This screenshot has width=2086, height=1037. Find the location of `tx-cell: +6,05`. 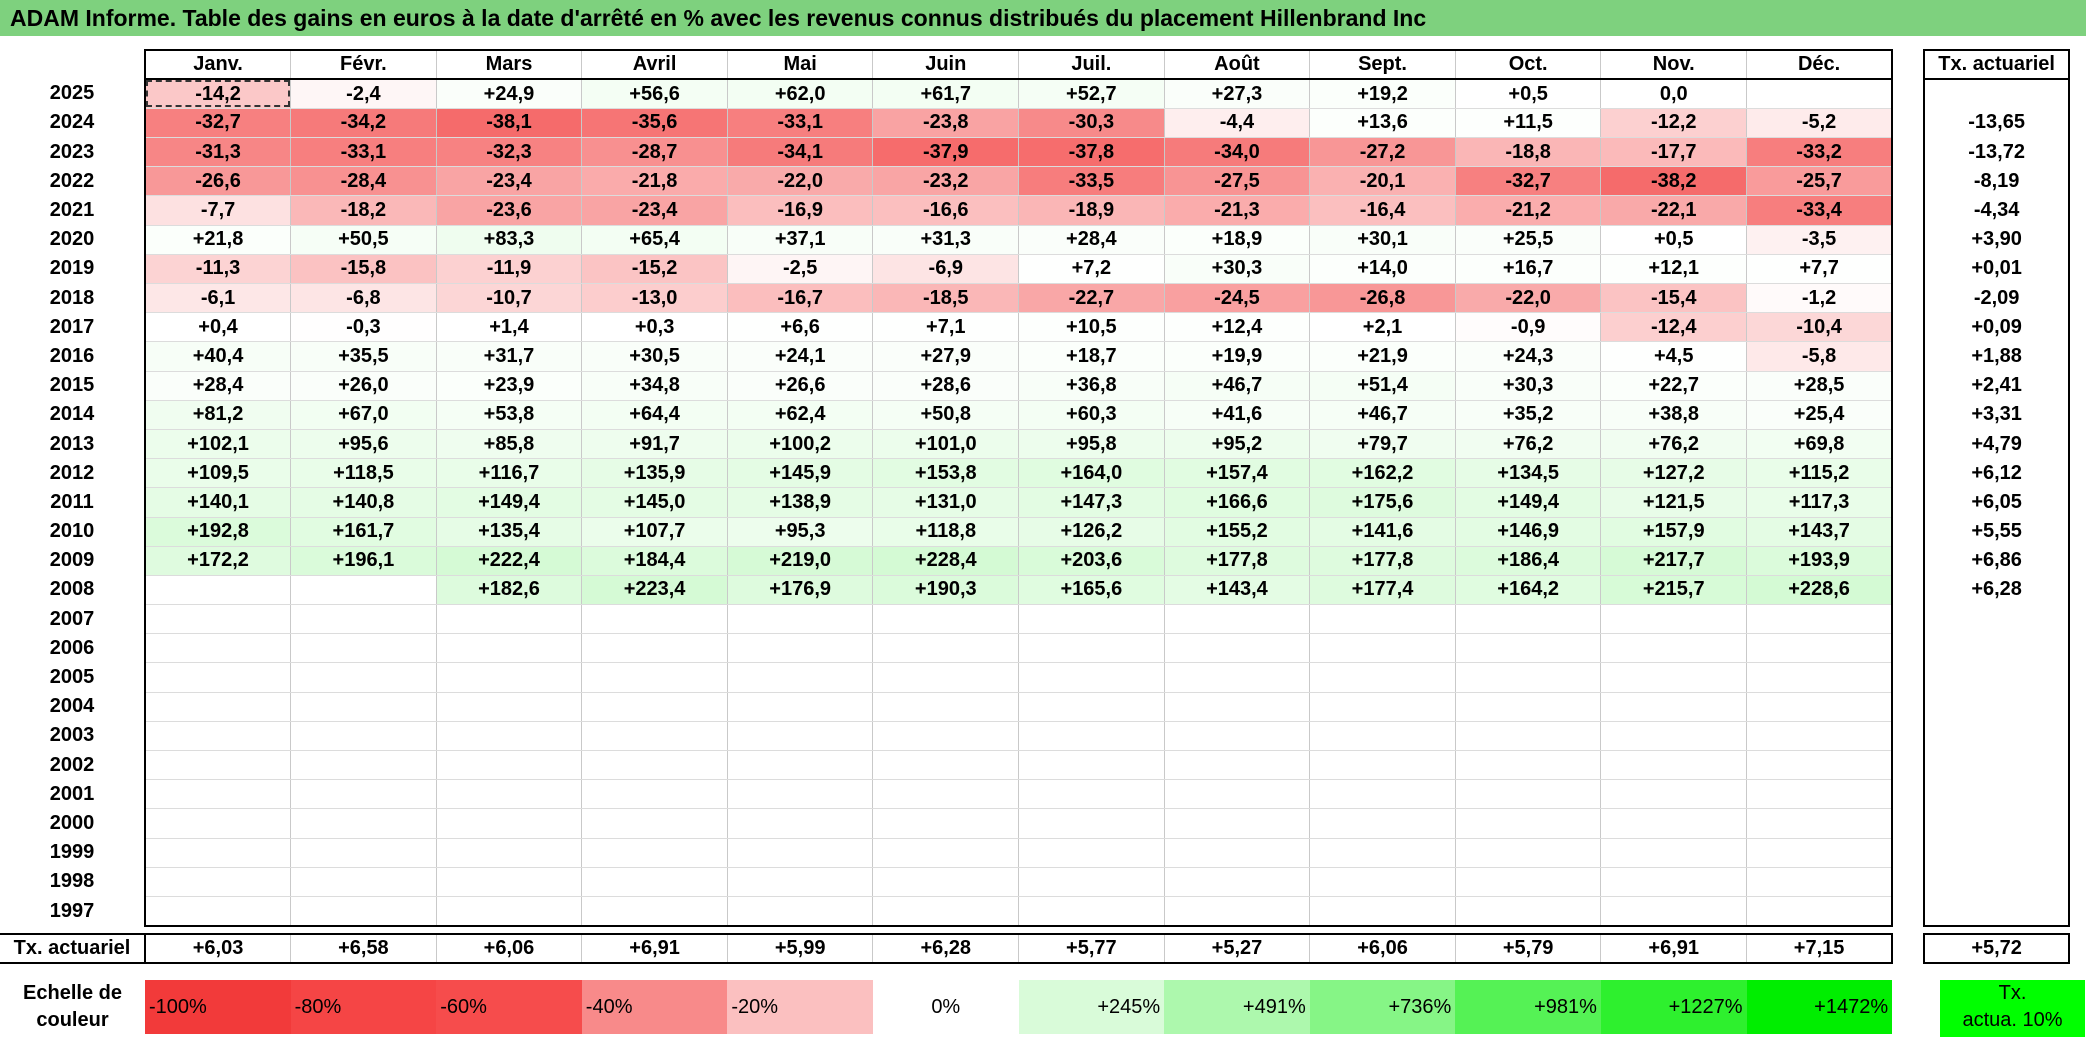

tx-cell: +6,05 is located at coordinates (1997, 502).